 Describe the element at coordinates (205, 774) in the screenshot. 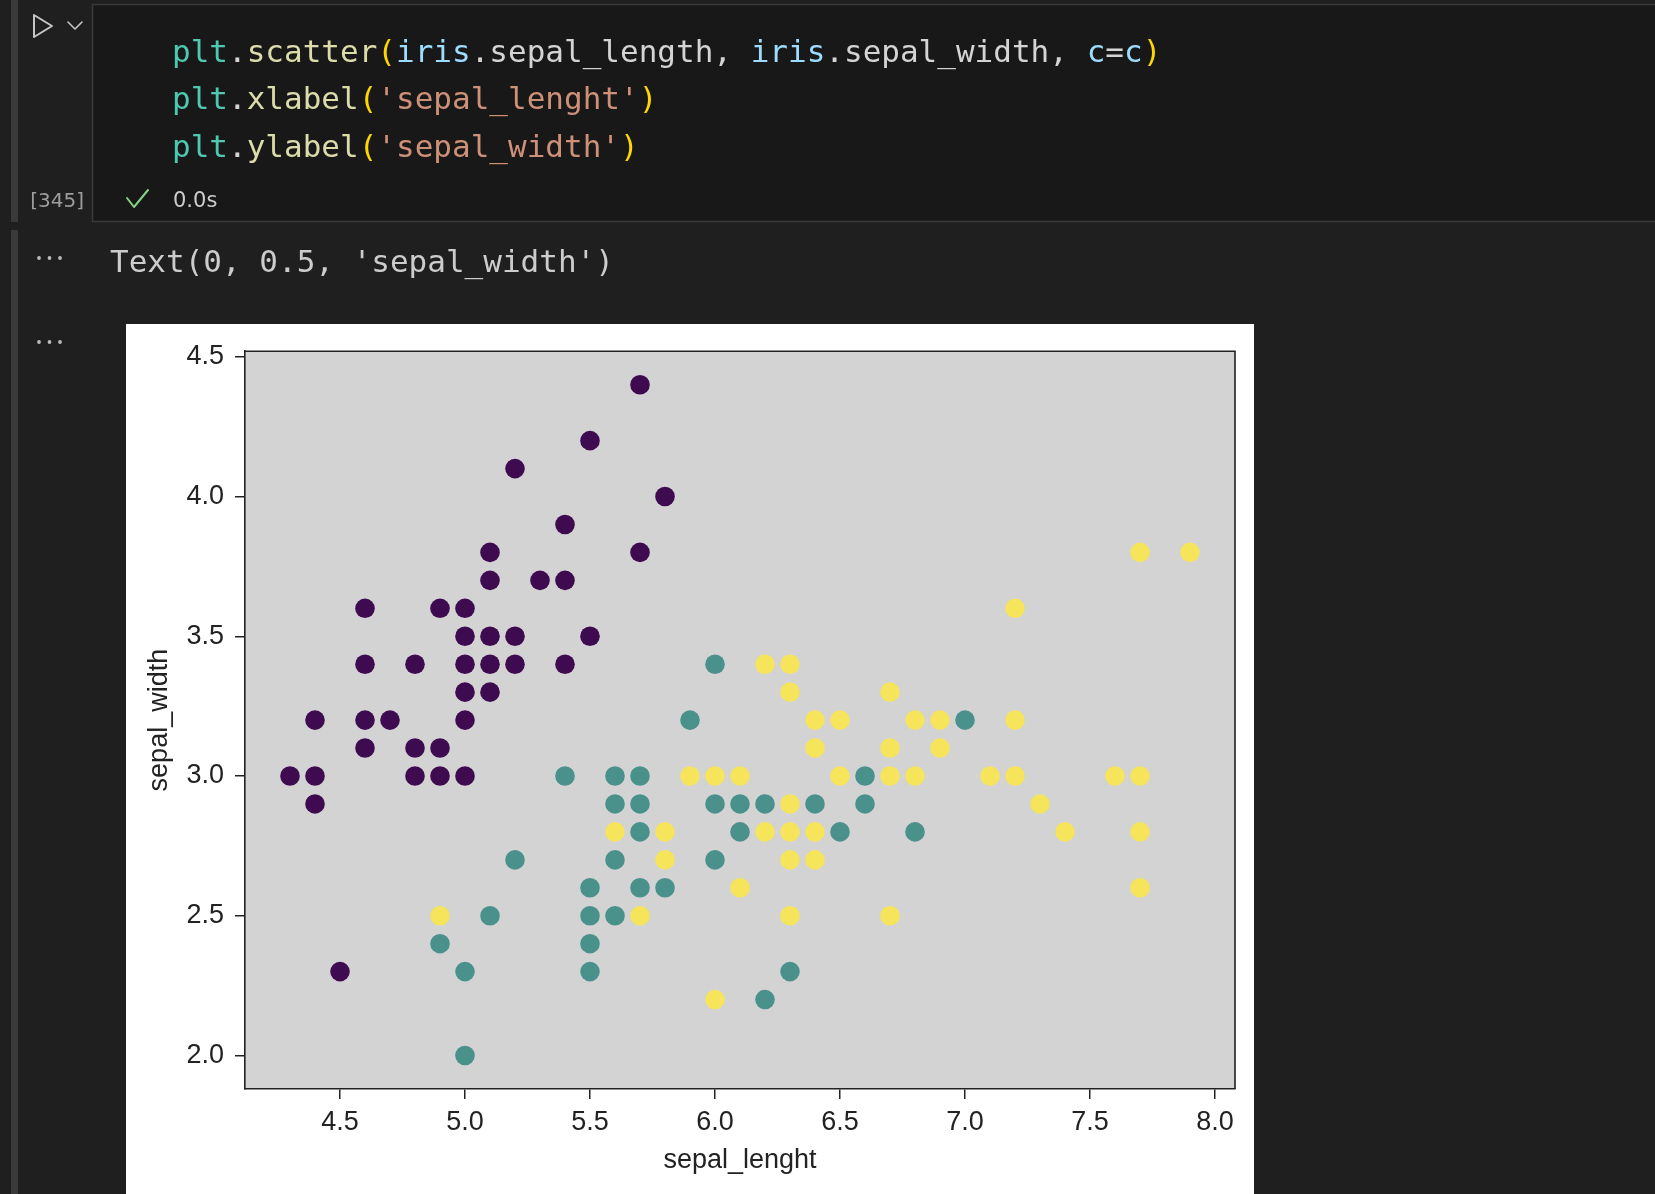

I see `y-tick-label: 3.0` at that location.